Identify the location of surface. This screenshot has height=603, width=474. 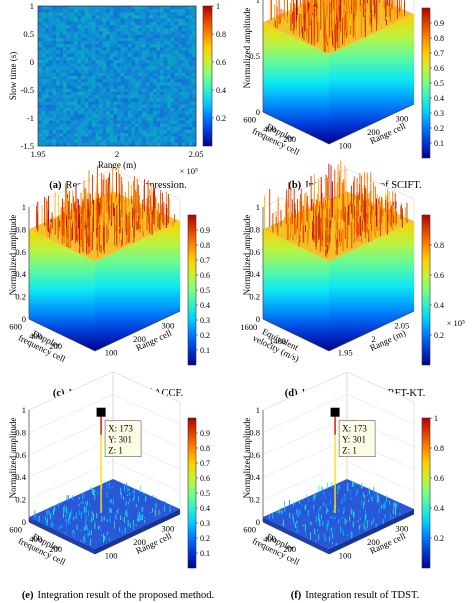
(338, 516).